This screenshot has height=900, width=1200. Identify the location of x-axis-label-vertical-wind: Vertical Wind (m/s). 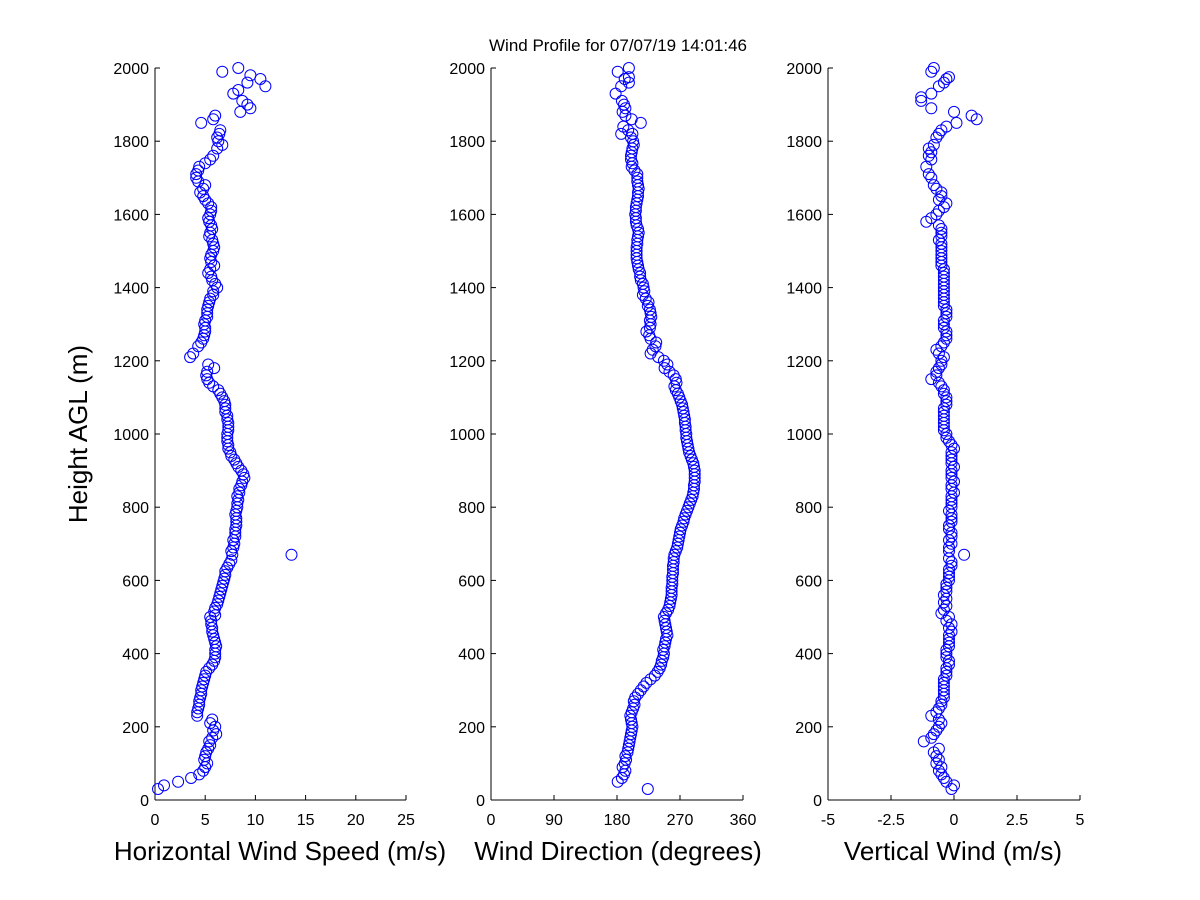
(953, 851).